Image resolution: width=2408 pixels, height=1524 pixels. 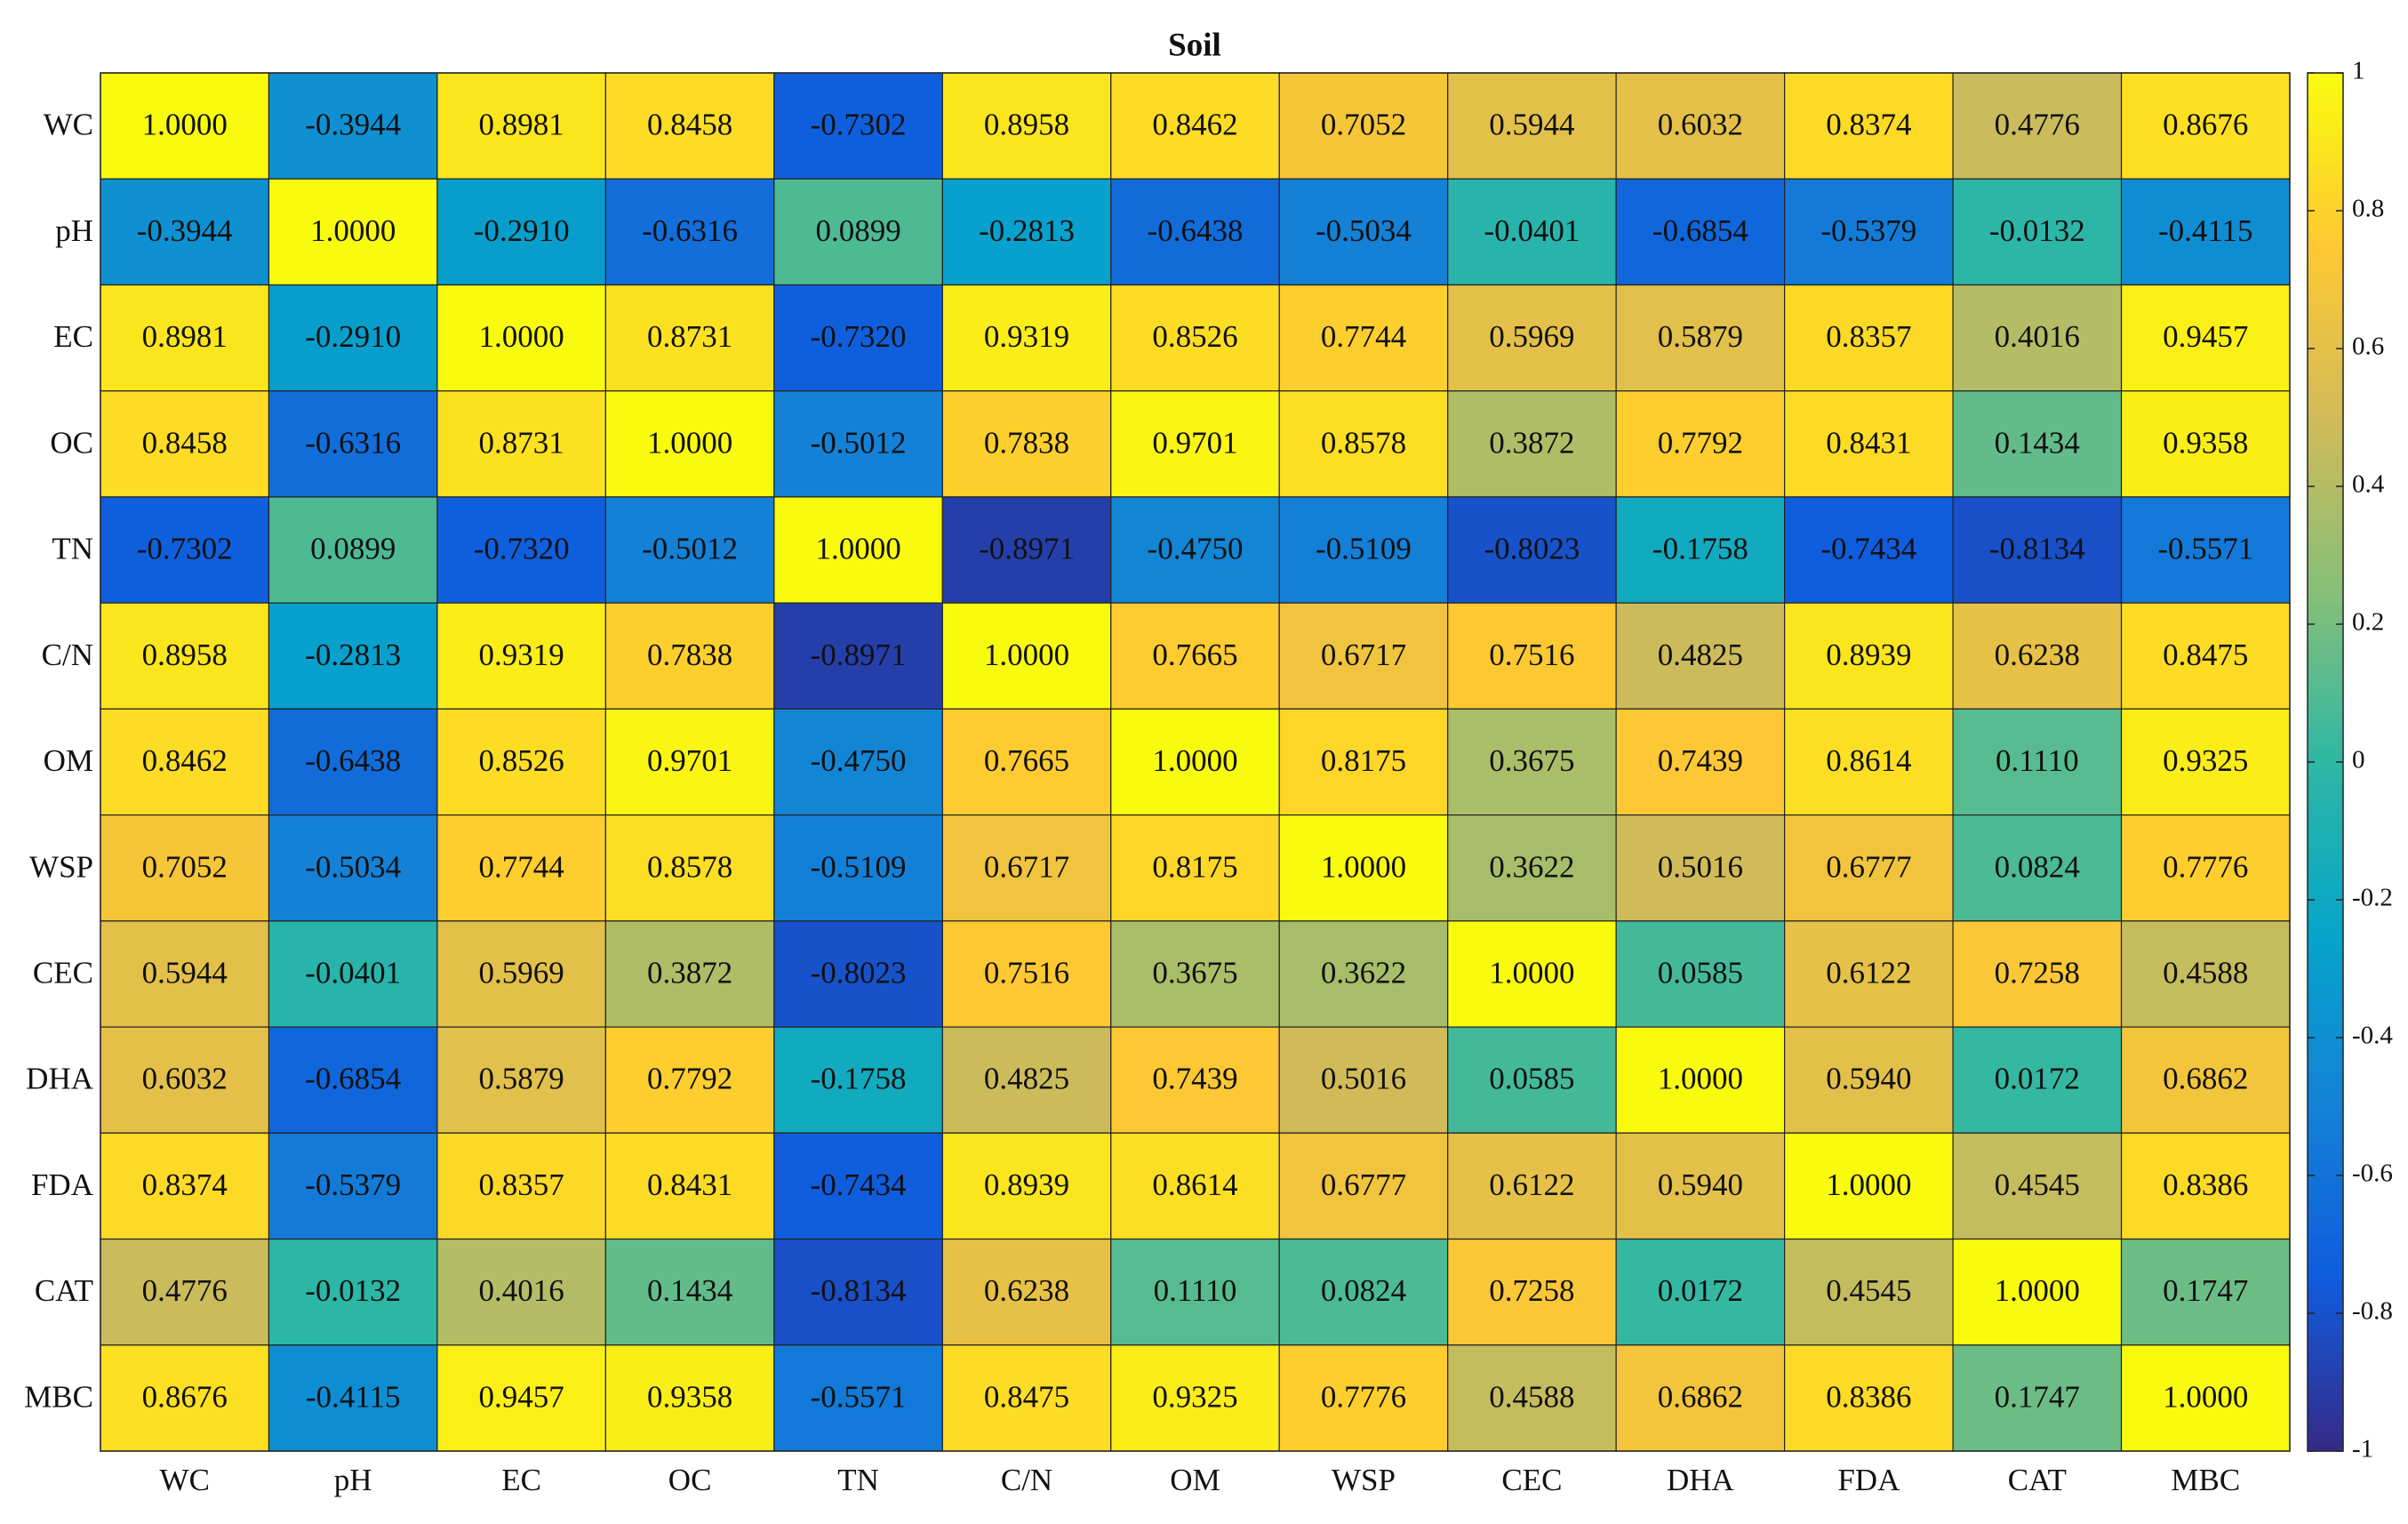 I want to click on cell-label: 0.6777, so click(x=1363, y=1184).